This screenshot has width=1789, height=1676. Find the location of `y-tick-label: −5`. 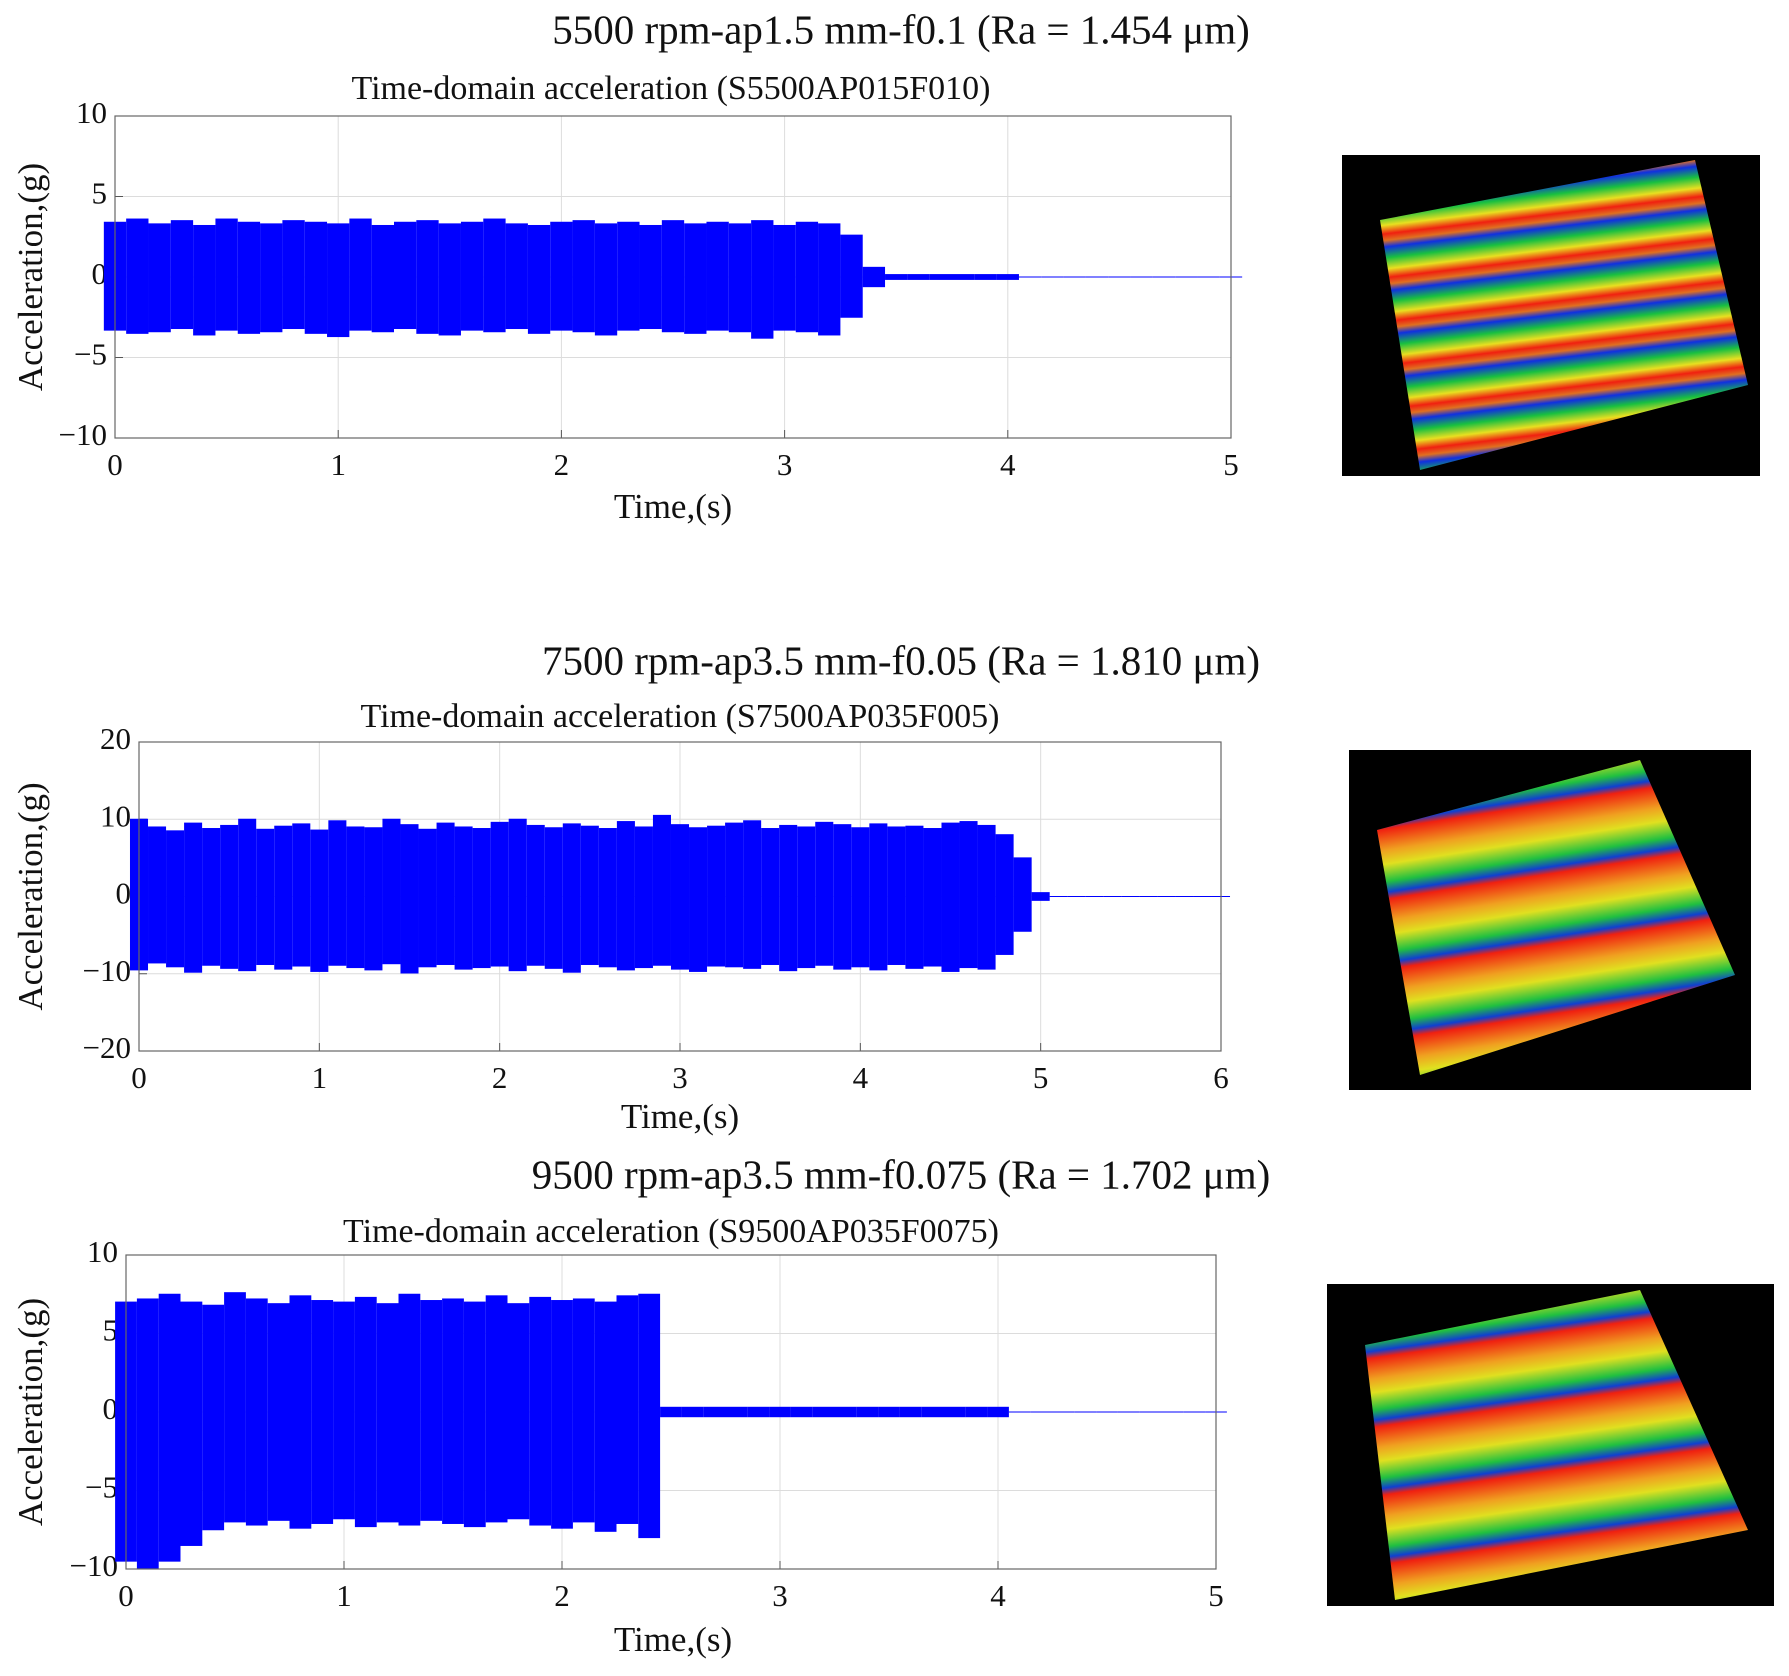

y-tick-label: −5 is located at coordinates (101, 1487).